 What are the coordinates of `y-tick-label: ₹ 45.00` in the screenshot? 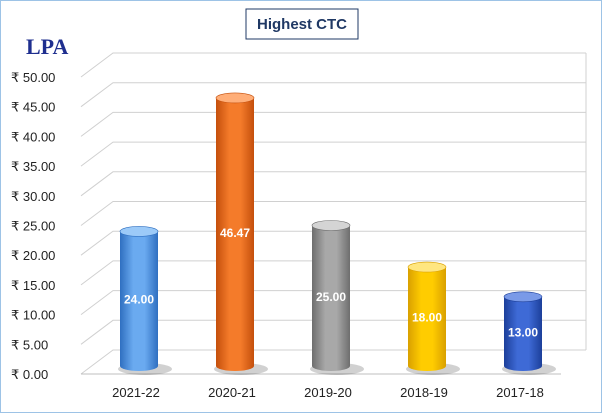 It's located at (33, 107).